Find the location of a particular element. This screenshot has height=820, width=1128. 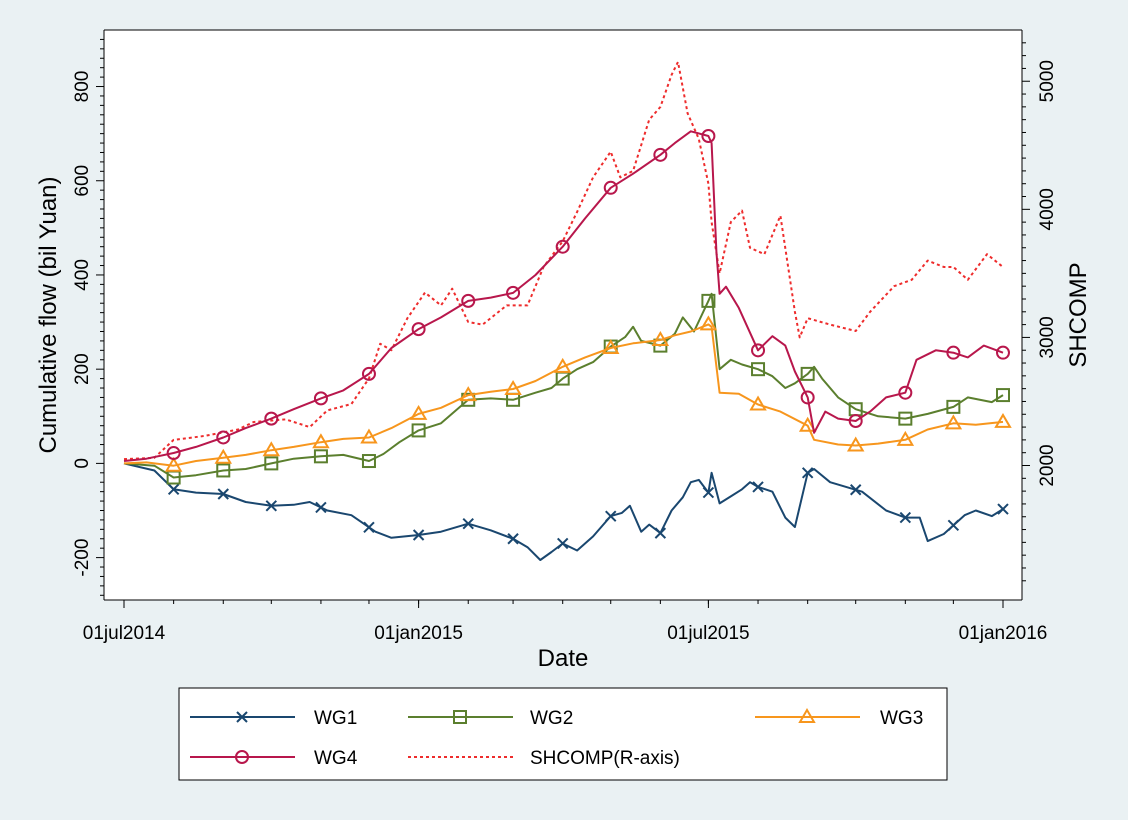

legend-item-shcomp-r-axis-: SHCOMP(R-axis) is located at coordinates (544, 758).